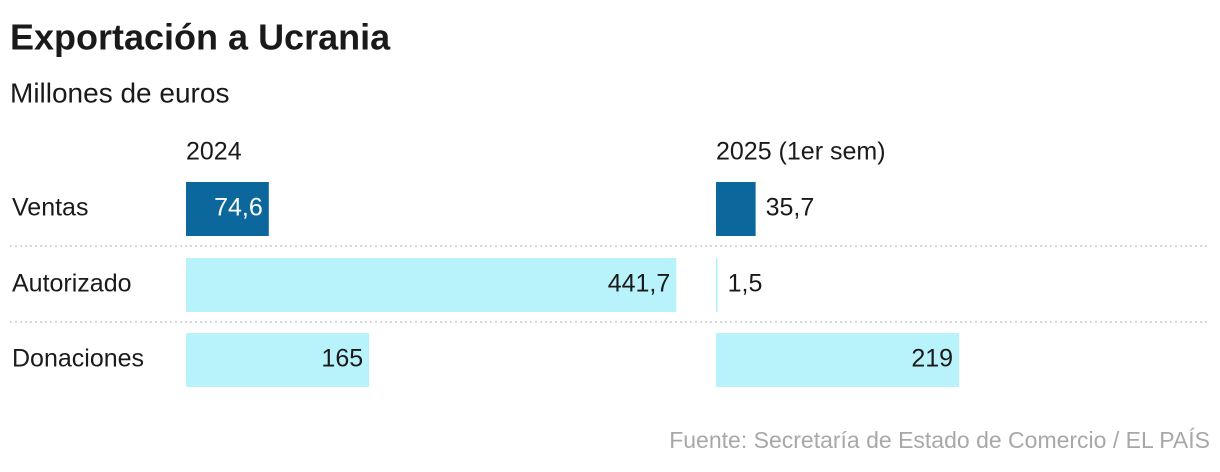 The height and width of the screenshot is (472, 1220). What do you see at coordinates (932, 359) in the screenshot?
I see `value-label: 219` at bounding box center [932, 359].